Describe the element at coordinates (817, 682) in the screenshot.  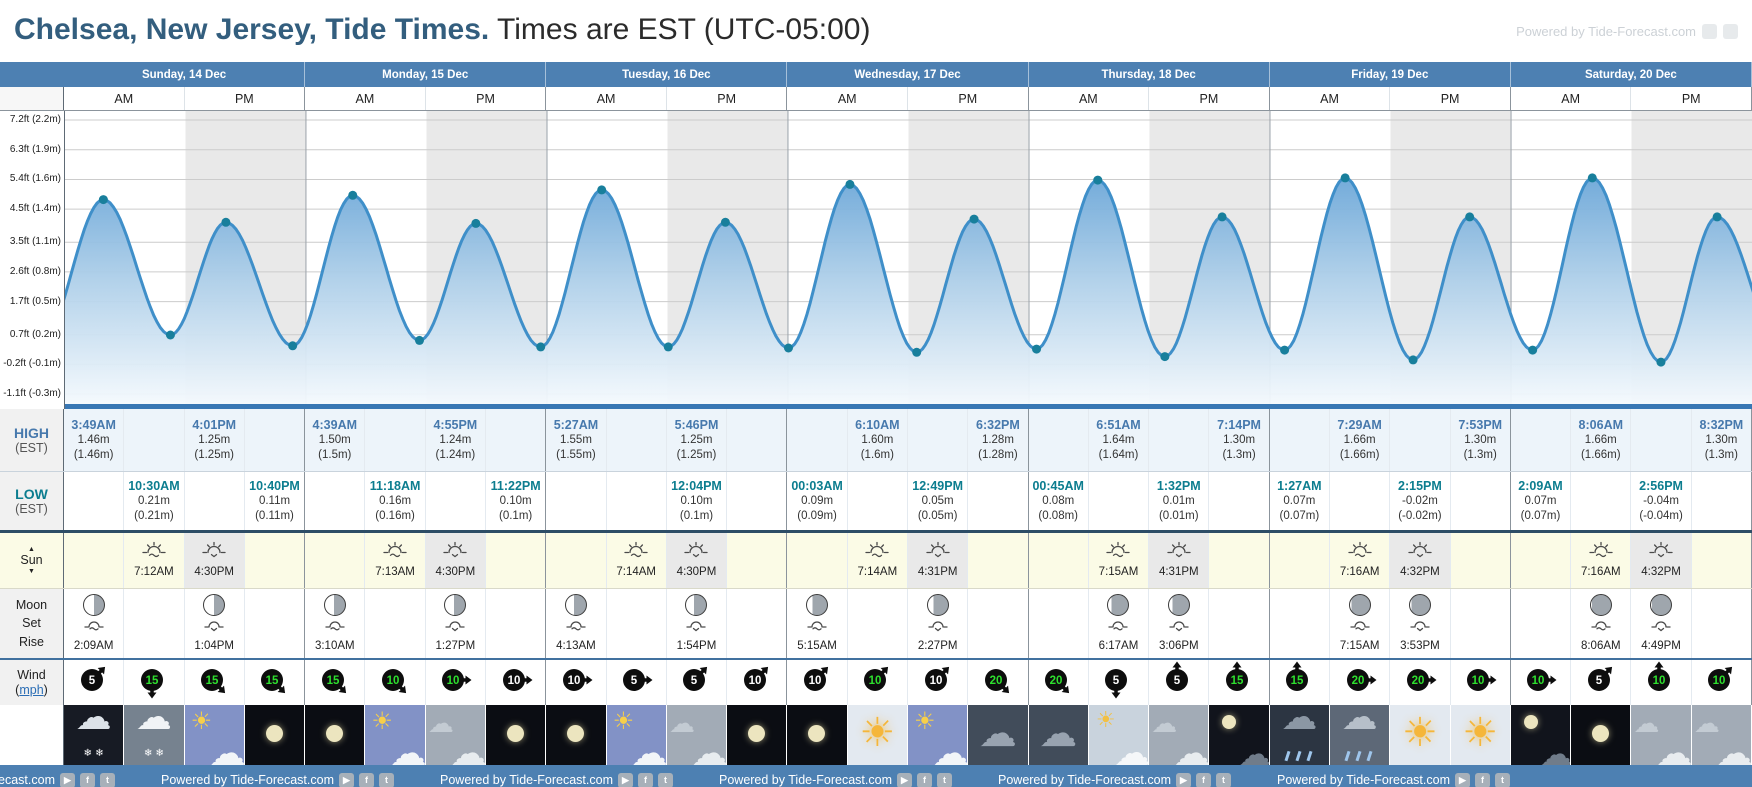
I see `wind-cell: 10` at that location.